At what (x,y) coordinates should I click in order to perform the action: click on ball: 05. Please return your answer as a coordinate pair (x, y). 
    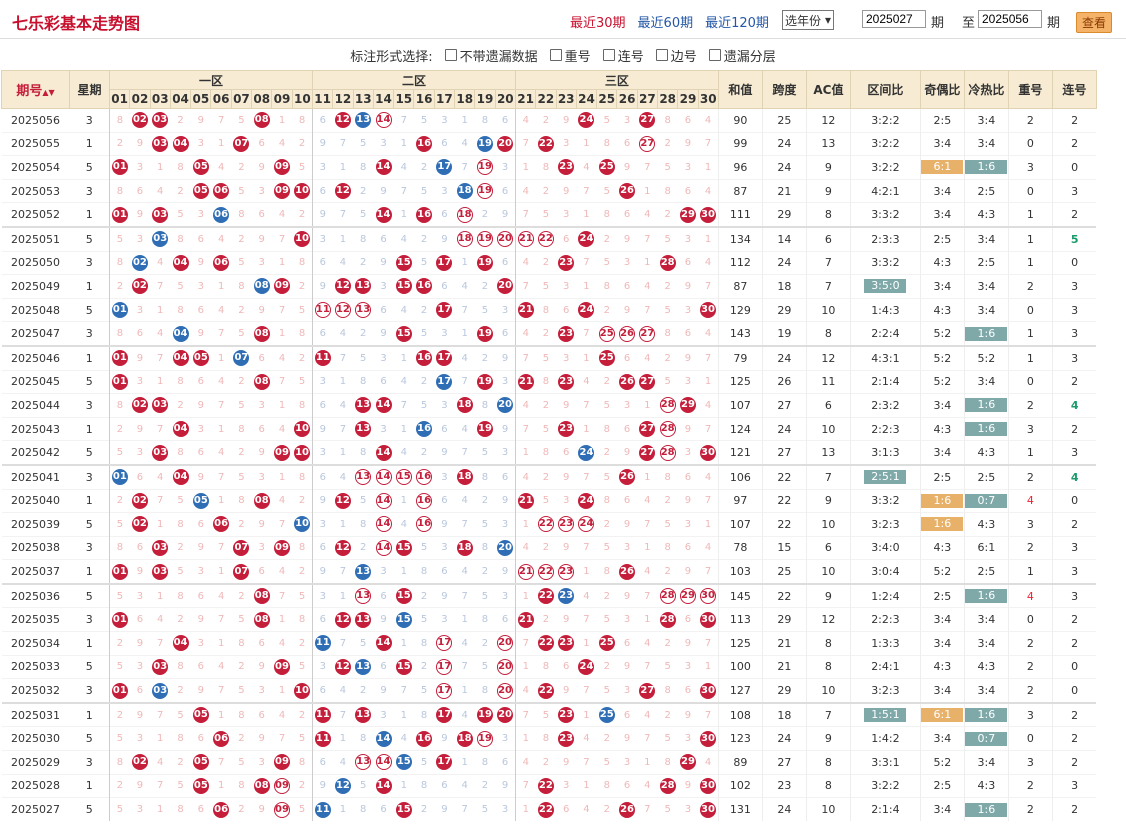
    Looking at the image, I should click on (200, 715).